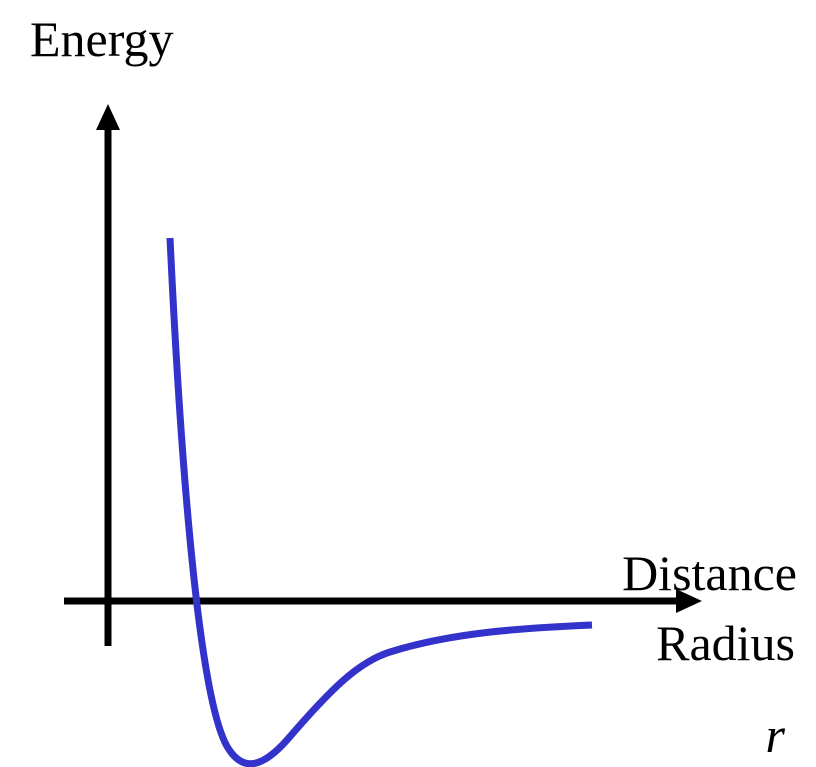 This screenshot has width=816, height=767. I want to click on x-axis-symbol: r, so click(776, 735).